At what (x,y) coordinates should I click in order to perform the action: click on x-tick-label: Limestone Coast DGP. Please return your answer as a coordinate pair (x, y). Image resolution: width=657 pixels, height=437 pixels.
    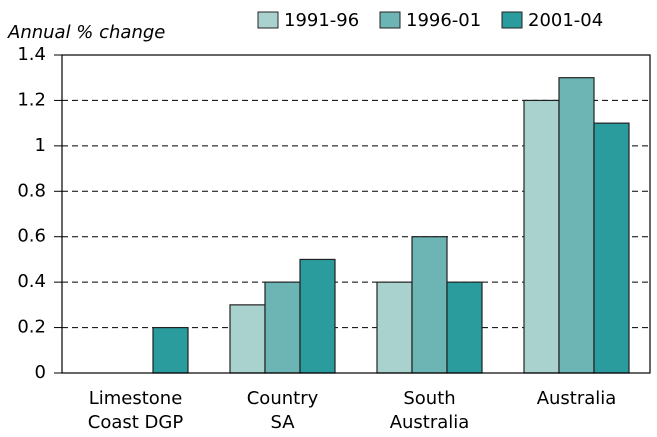
    Looking at the image, I should click on (136, 410).